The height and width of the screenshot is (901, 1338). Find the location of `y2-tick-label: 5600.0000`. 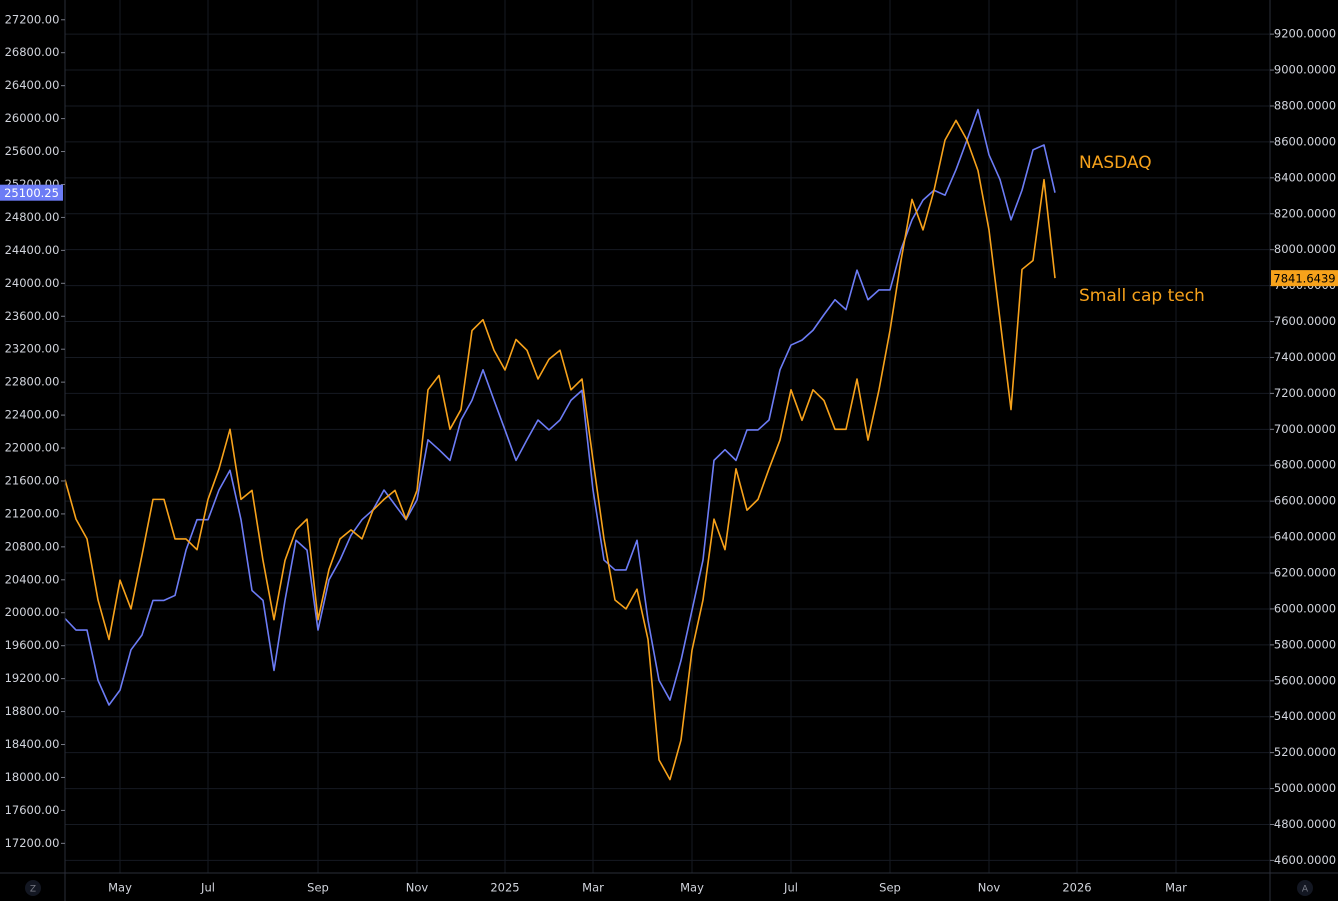

y2-tick-label: 5600.0000 is located at coordinates (1305, 680).